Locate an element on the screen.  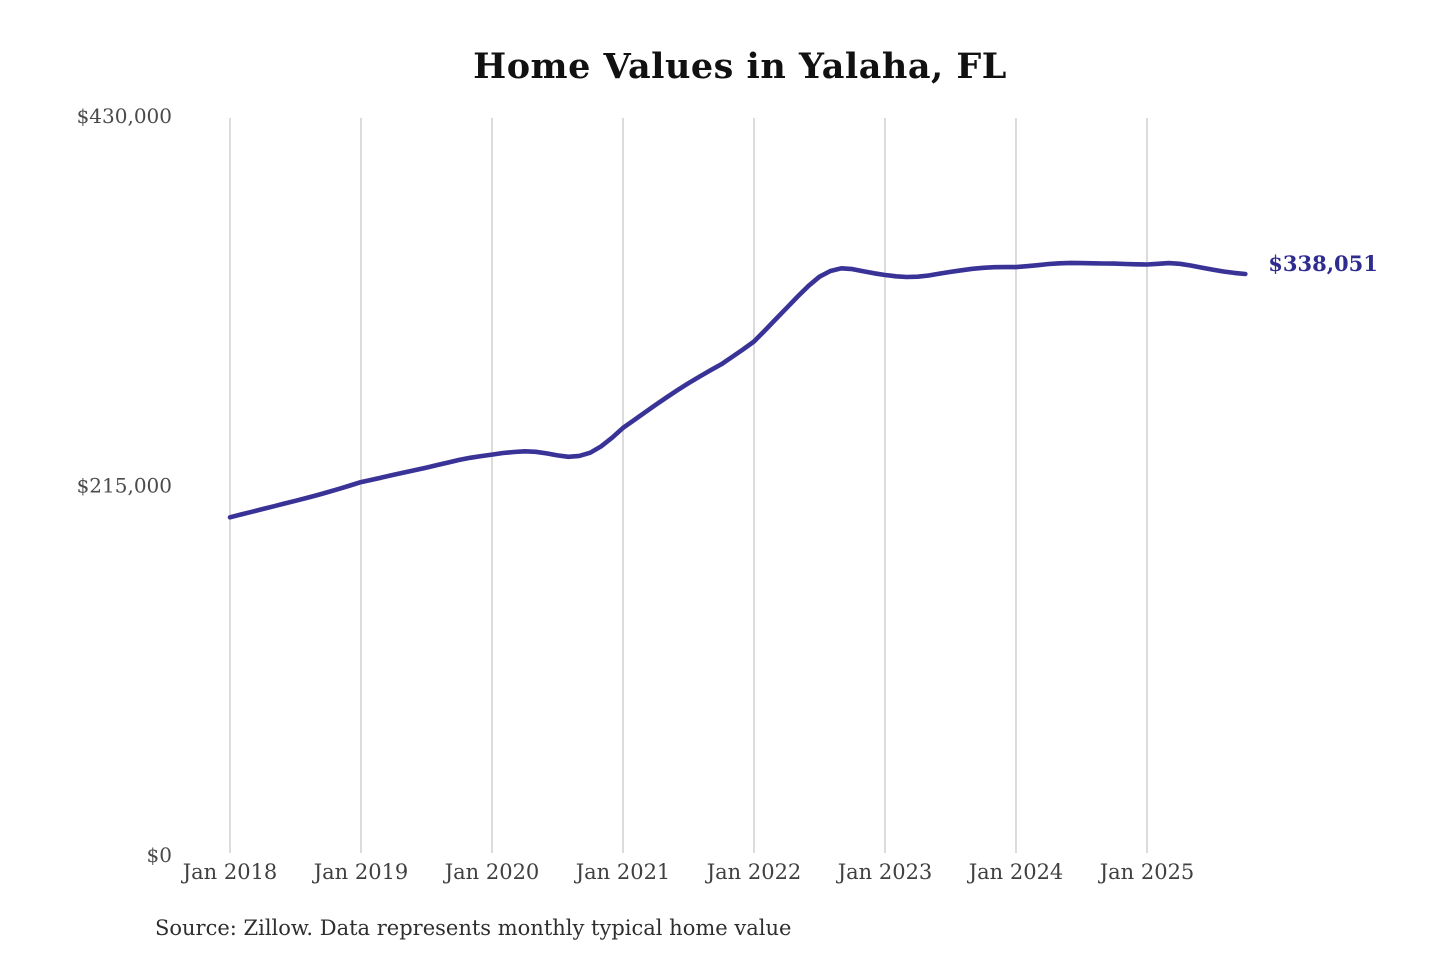
chart-title: Home Values in Yalaha, FL is located at coordinates (740, 66).